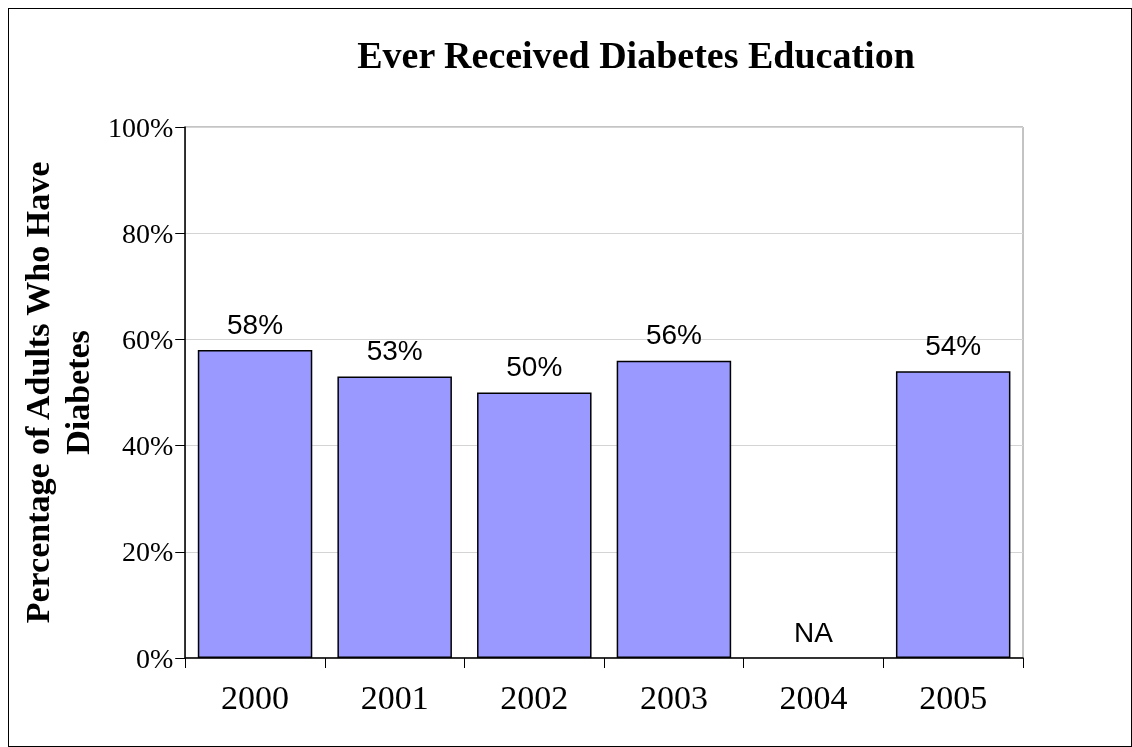  What do you see at coordinates (255, 324) in the screenshot?
I see `data-label: 58%` at bounding box center [255, 324].